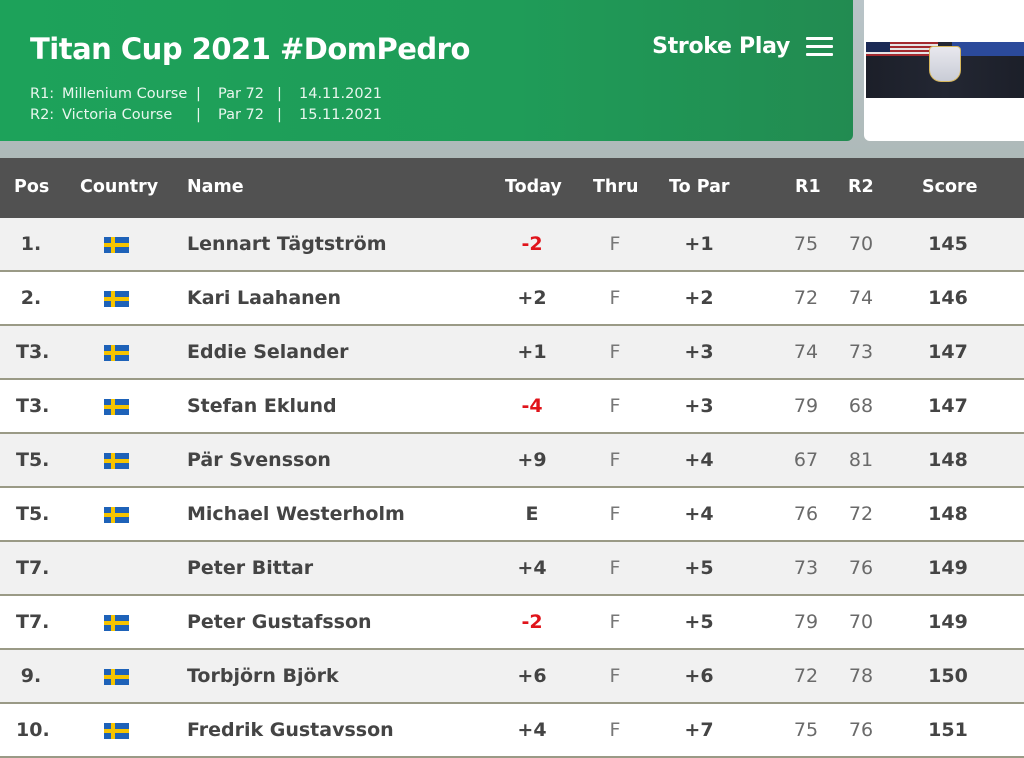 The width and height of the screenshot is (1024, 758). Describe the element at coordinates (33, 514) in the screenshot. I see `position-cell: T5.` at that location.